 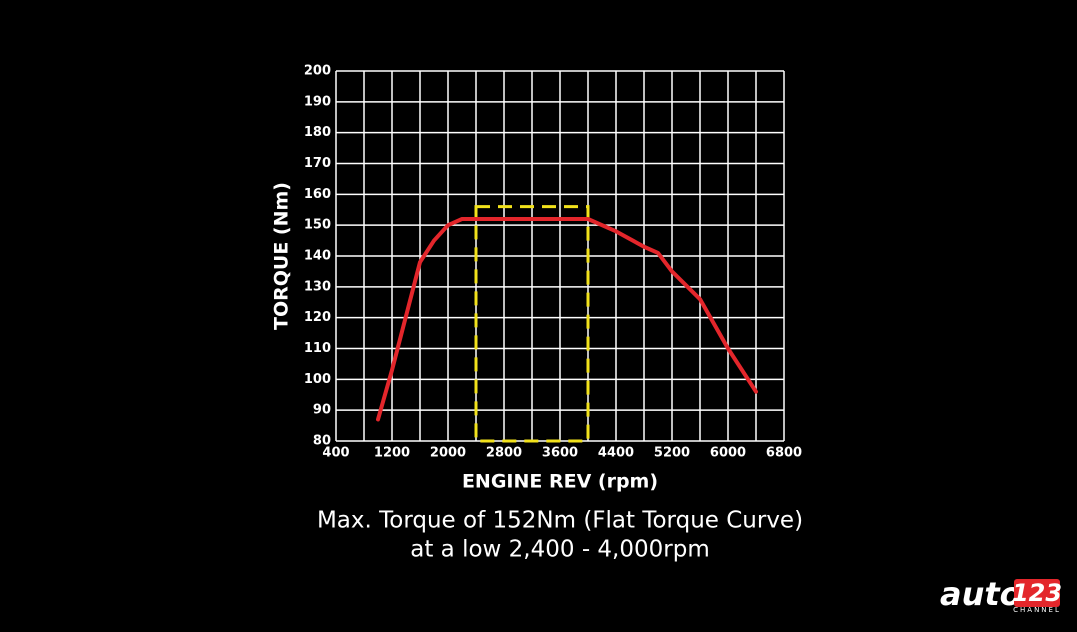 I want to click on y-tick-label: 160, so click(x=317, y=194).